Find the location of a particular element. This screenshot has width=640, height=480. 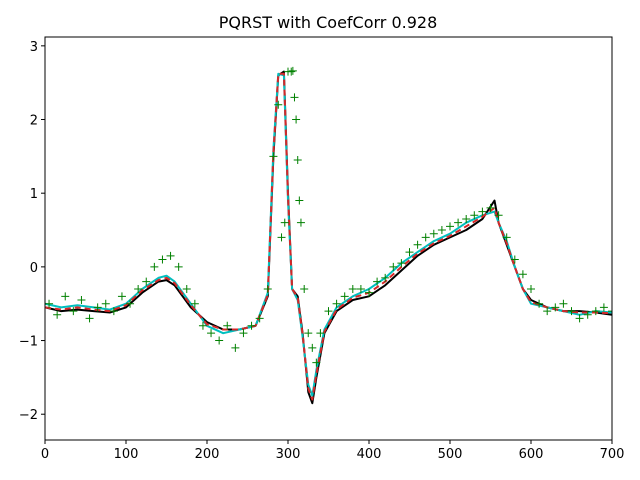

y-axis: −2 −1 0 1 2 3 is located at coordinates (32, 231).